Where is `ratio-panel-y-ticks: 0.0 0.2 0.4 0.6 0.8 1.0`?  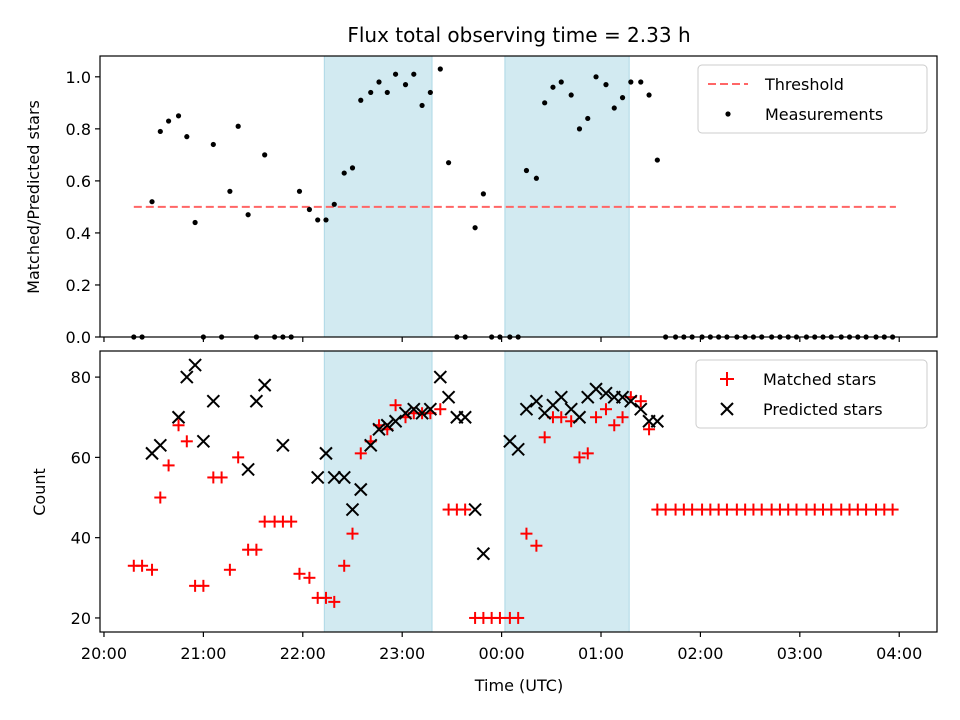
ratio-panel-y-ticks: 0.0 0.2 0.4 0.6 0.8 1.0 is located at coordinates (83, 207).